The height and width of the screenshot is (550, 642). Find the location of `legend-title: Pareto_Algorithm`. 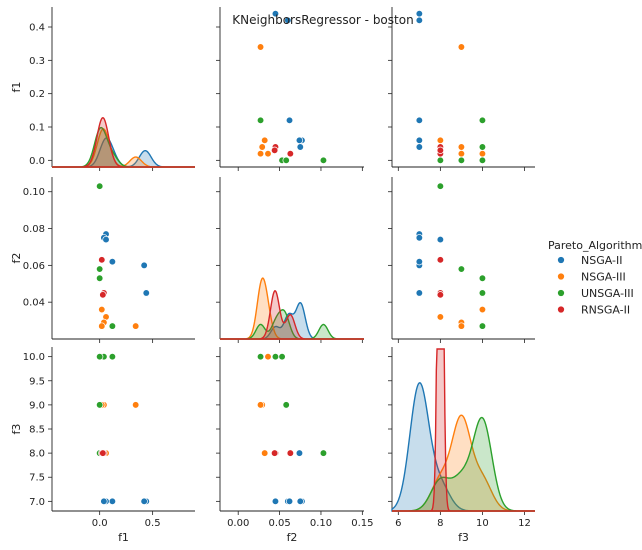

legend-title: Pareto_Algorithm is located at coordinates (595, 245).